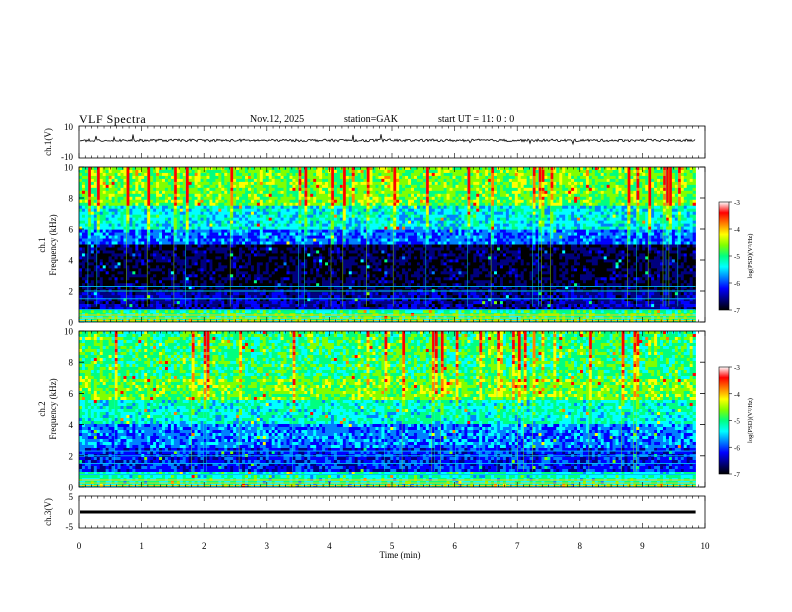 The width and height of the screenshot is (792, 612). I want to click on chart-title: VLF Spectra, so click(113, 119).